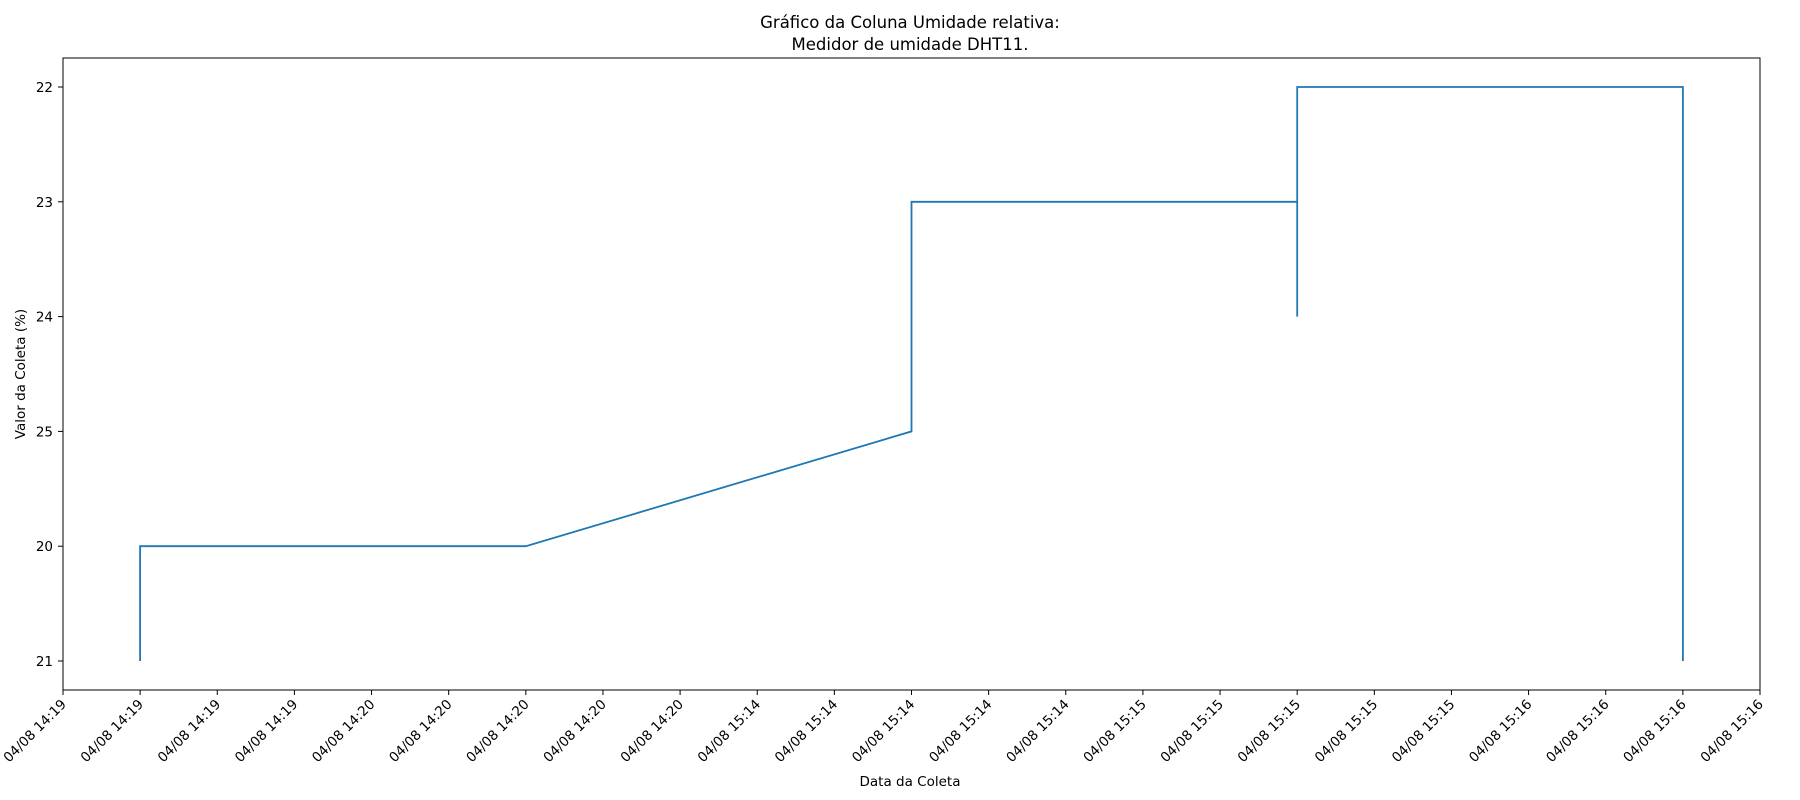  Describe the element at coordinates (44, 662) in the screenshot. I see `y-tick-label: 21` at that location.